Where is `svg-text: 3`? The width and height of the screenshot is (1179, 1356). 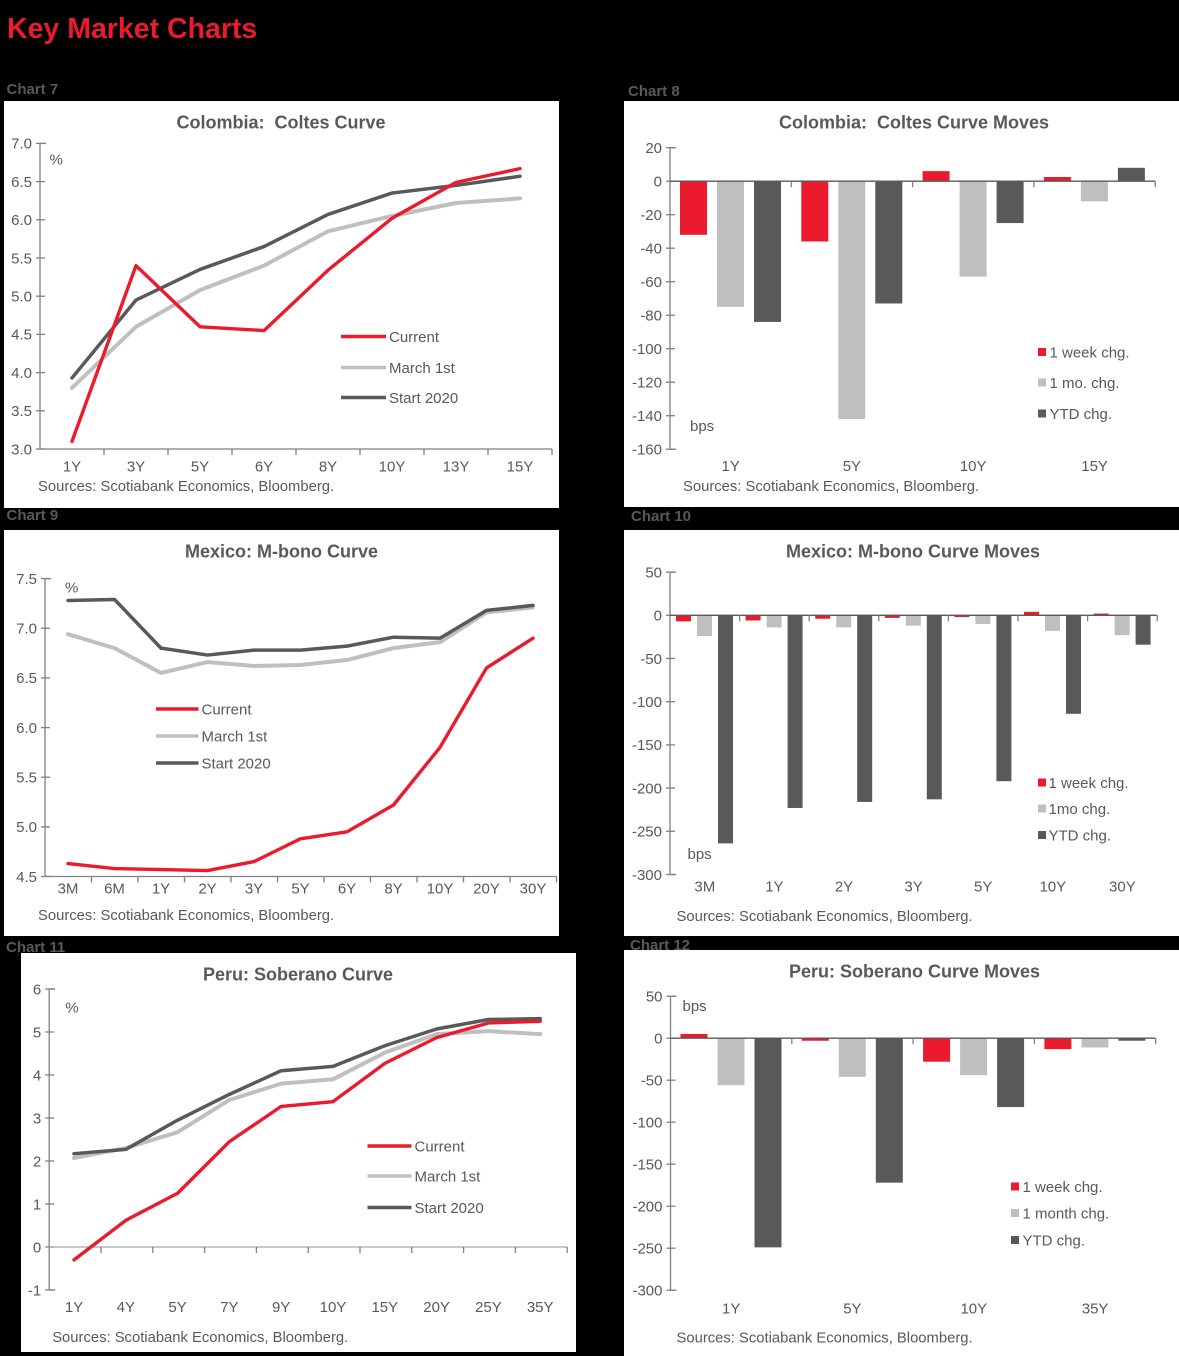
svg-text: 3 is located at coordinates (37, 1118).